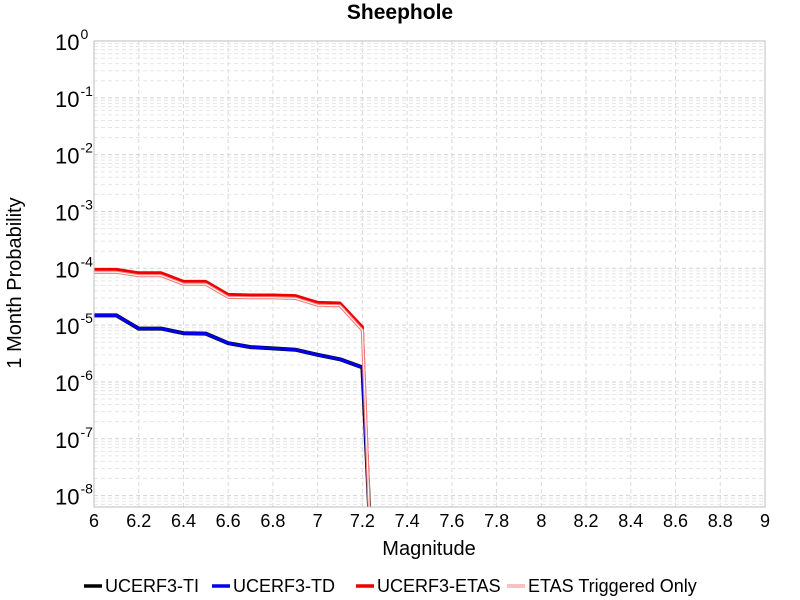 The height and width of the screenshot is (600, 800). Describe the element at coordinates (86, 91) in the screenshot. I see `y-tick-exponent: -1` at that location.